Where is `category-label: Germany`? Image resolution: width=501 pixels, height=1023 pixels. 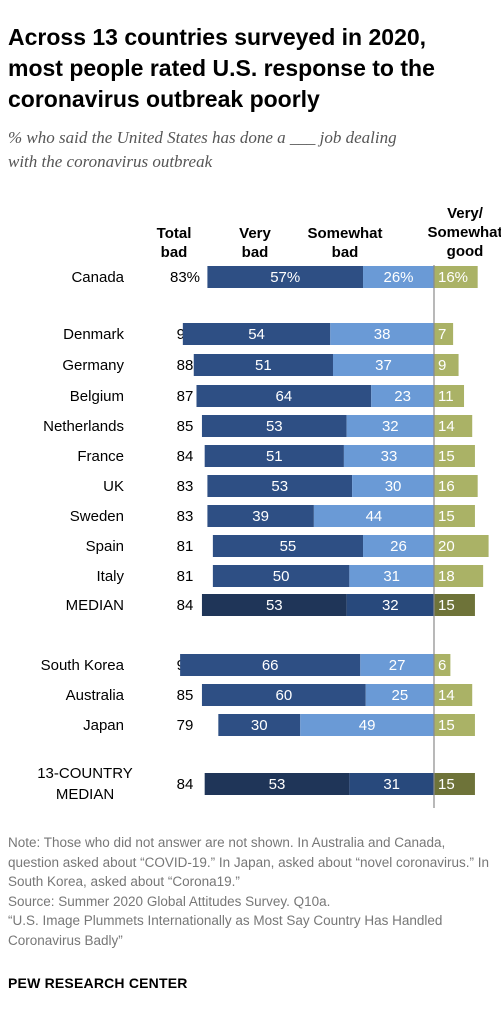 category-label: Germany is located at coordinates (93, 365).